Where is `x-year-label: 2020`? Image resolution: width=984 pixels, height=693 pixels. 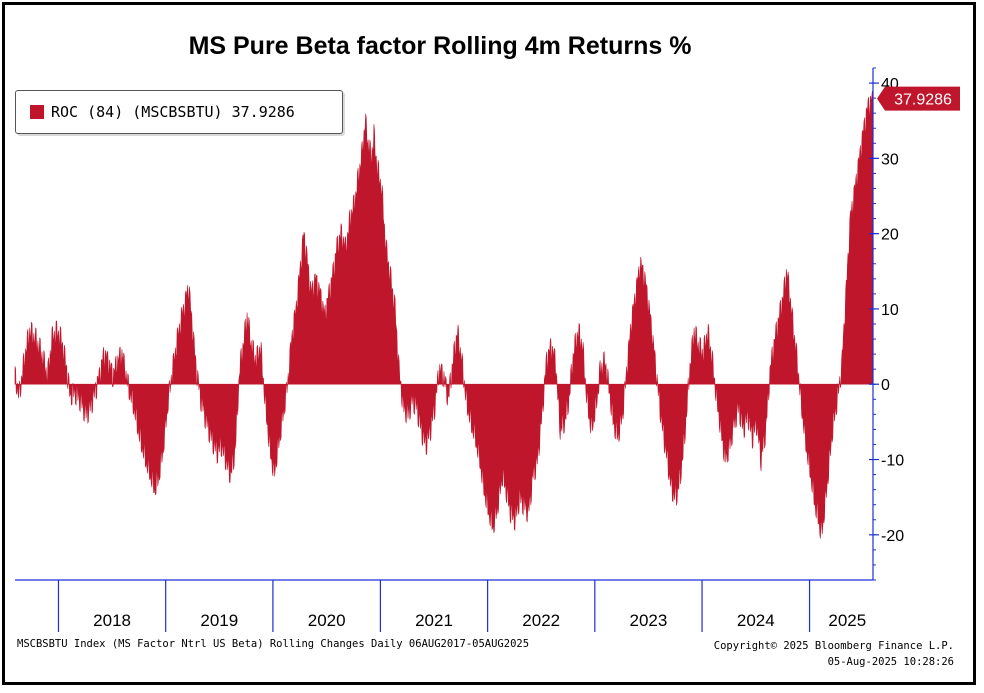 x-year-label: 2020 is located at coordinates (327, 620).